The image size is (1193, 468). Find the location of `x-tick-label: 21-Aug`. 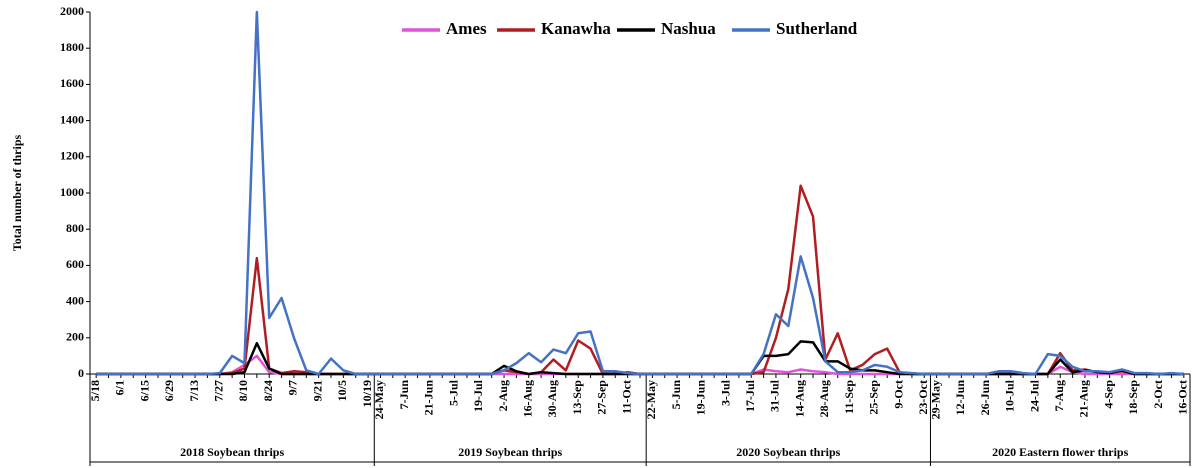

x-tick-label: 21-Aug is located at coordinates (1084, 398).